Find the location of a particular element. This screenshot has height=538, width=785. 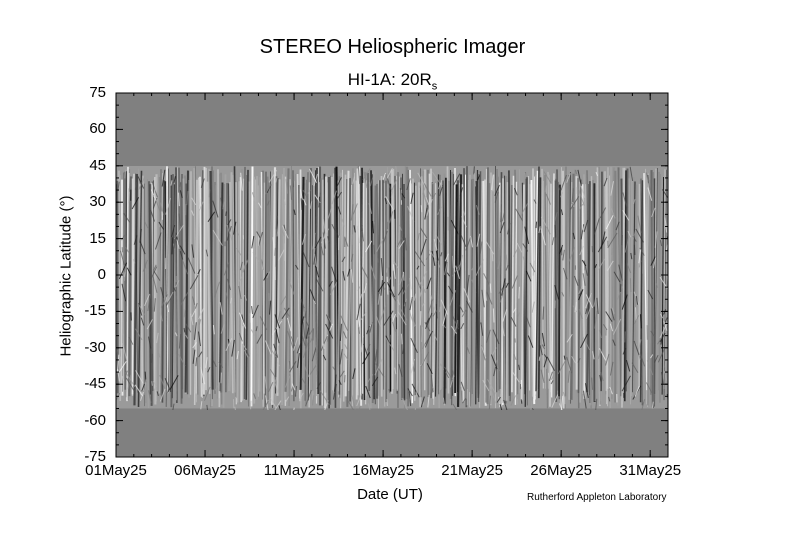

y-tick-label: 15 is located at coordinates (97, 238).